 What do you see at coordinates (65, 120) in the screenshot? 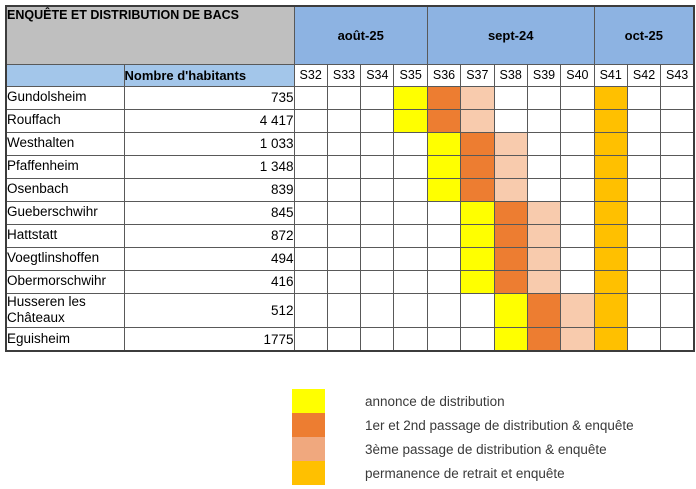
I see `commune-name-cell: Rouffach` at bounding box center [65, 120].